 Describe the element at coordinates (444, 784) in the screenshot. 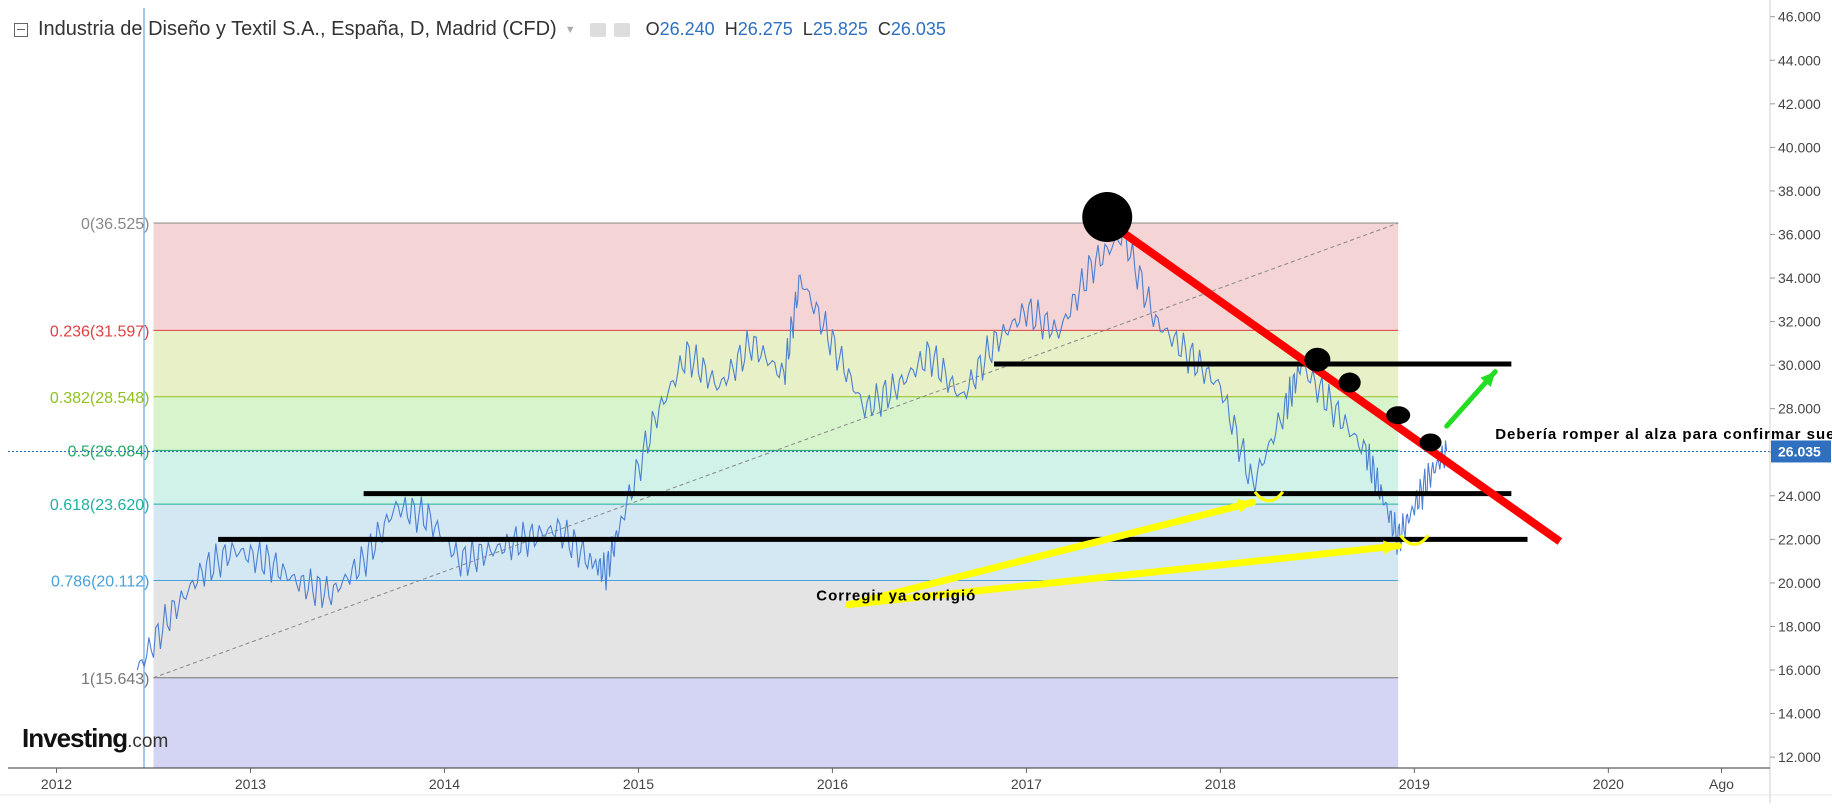

I see `x-tick-label: 2014` at that location.